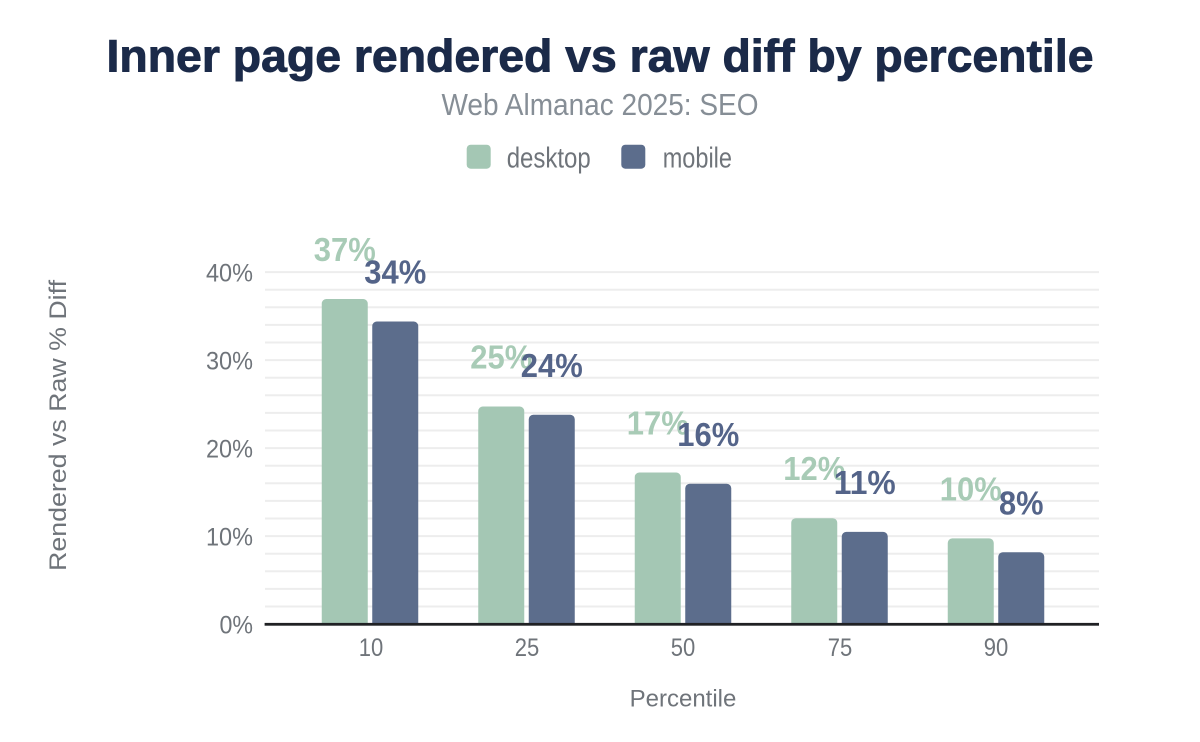 This screenshot has height=742, width=1200. What do you see at coordinates (58, 425) in the screenshot?
I see `svg-text: Rendered vs Raw % Diff` at bounding box center [58, 425].